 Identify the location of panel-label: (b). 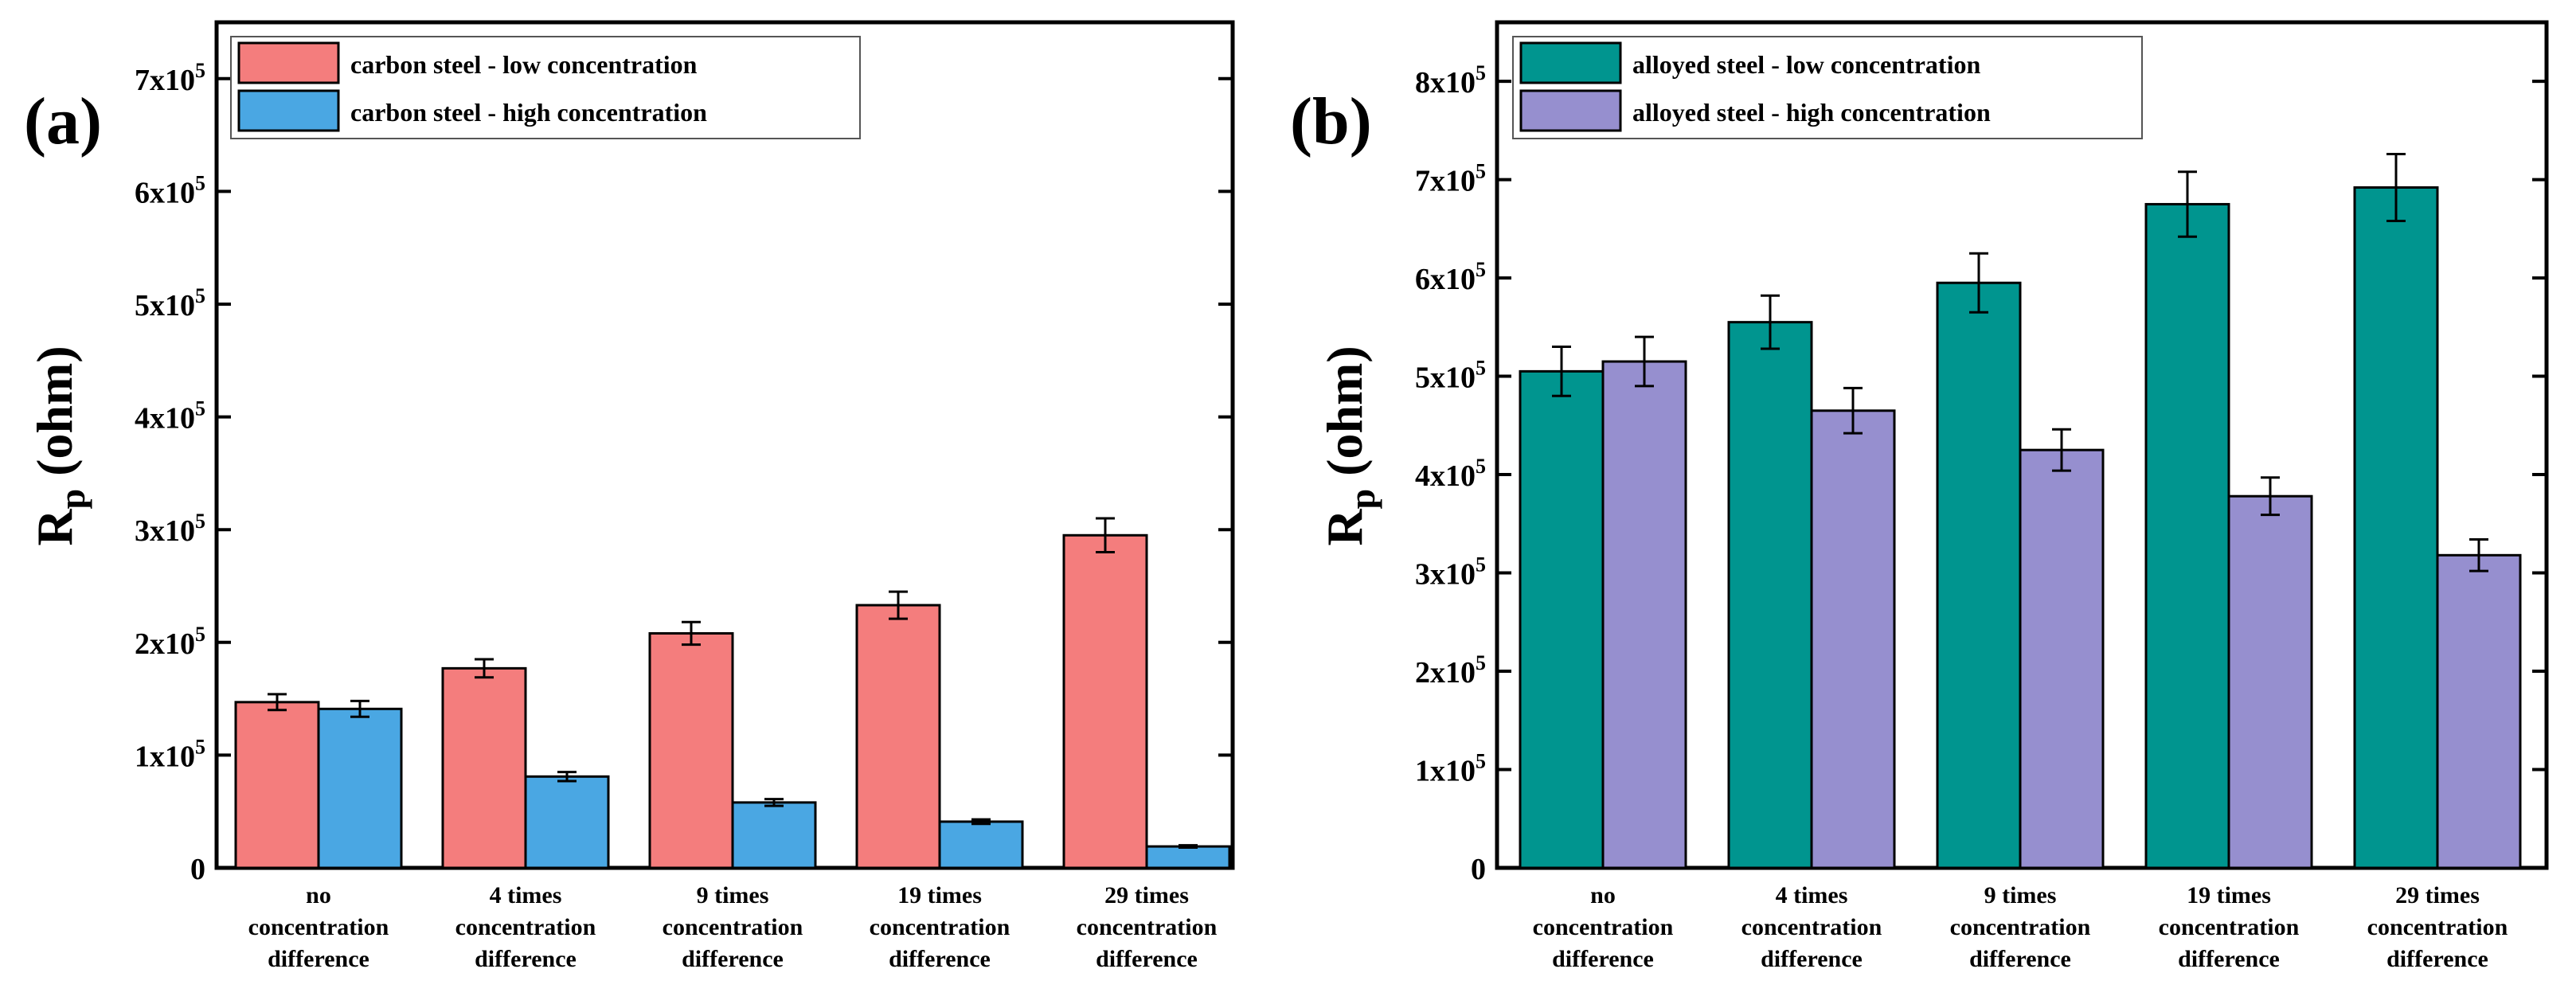
(1331, 121).